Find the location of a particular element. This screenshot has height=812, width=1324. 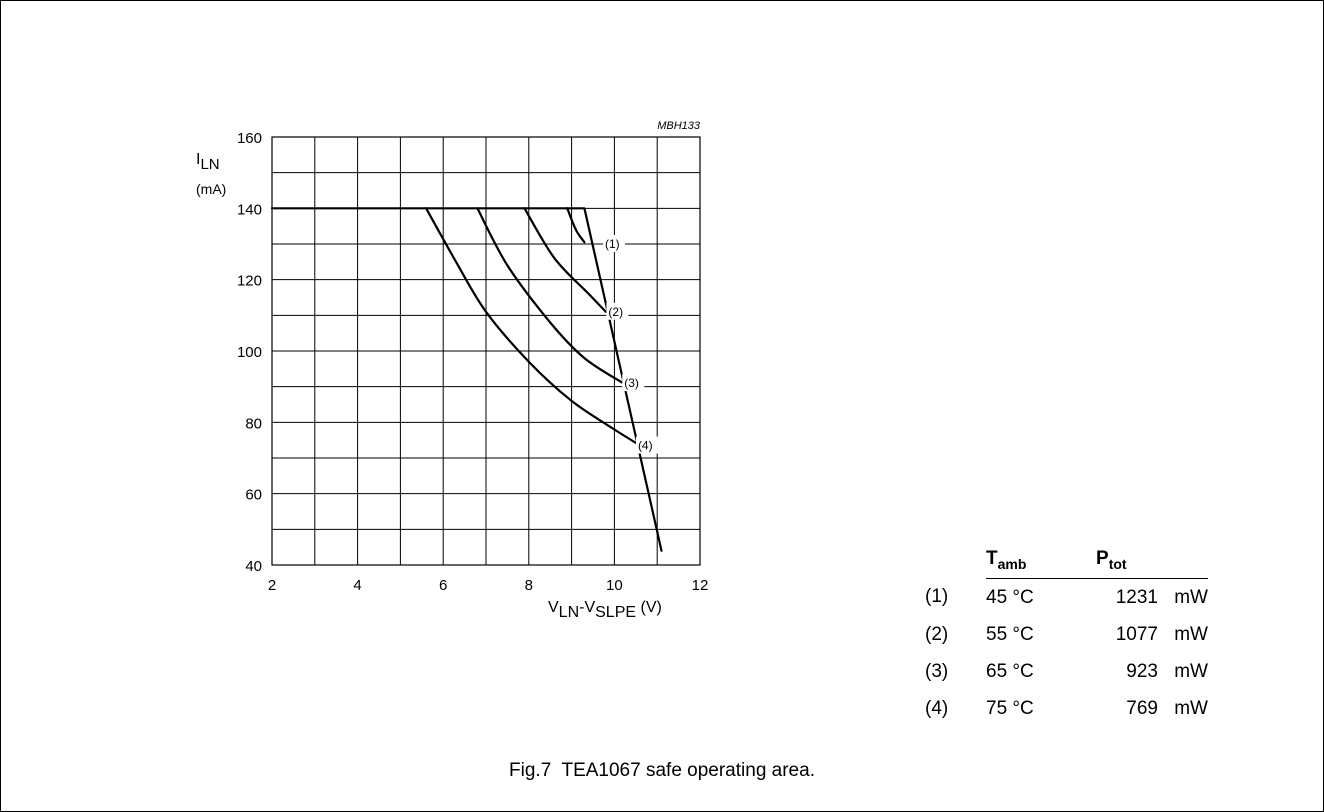

y-tick-label: 60 is located at coordinates (253, 495).